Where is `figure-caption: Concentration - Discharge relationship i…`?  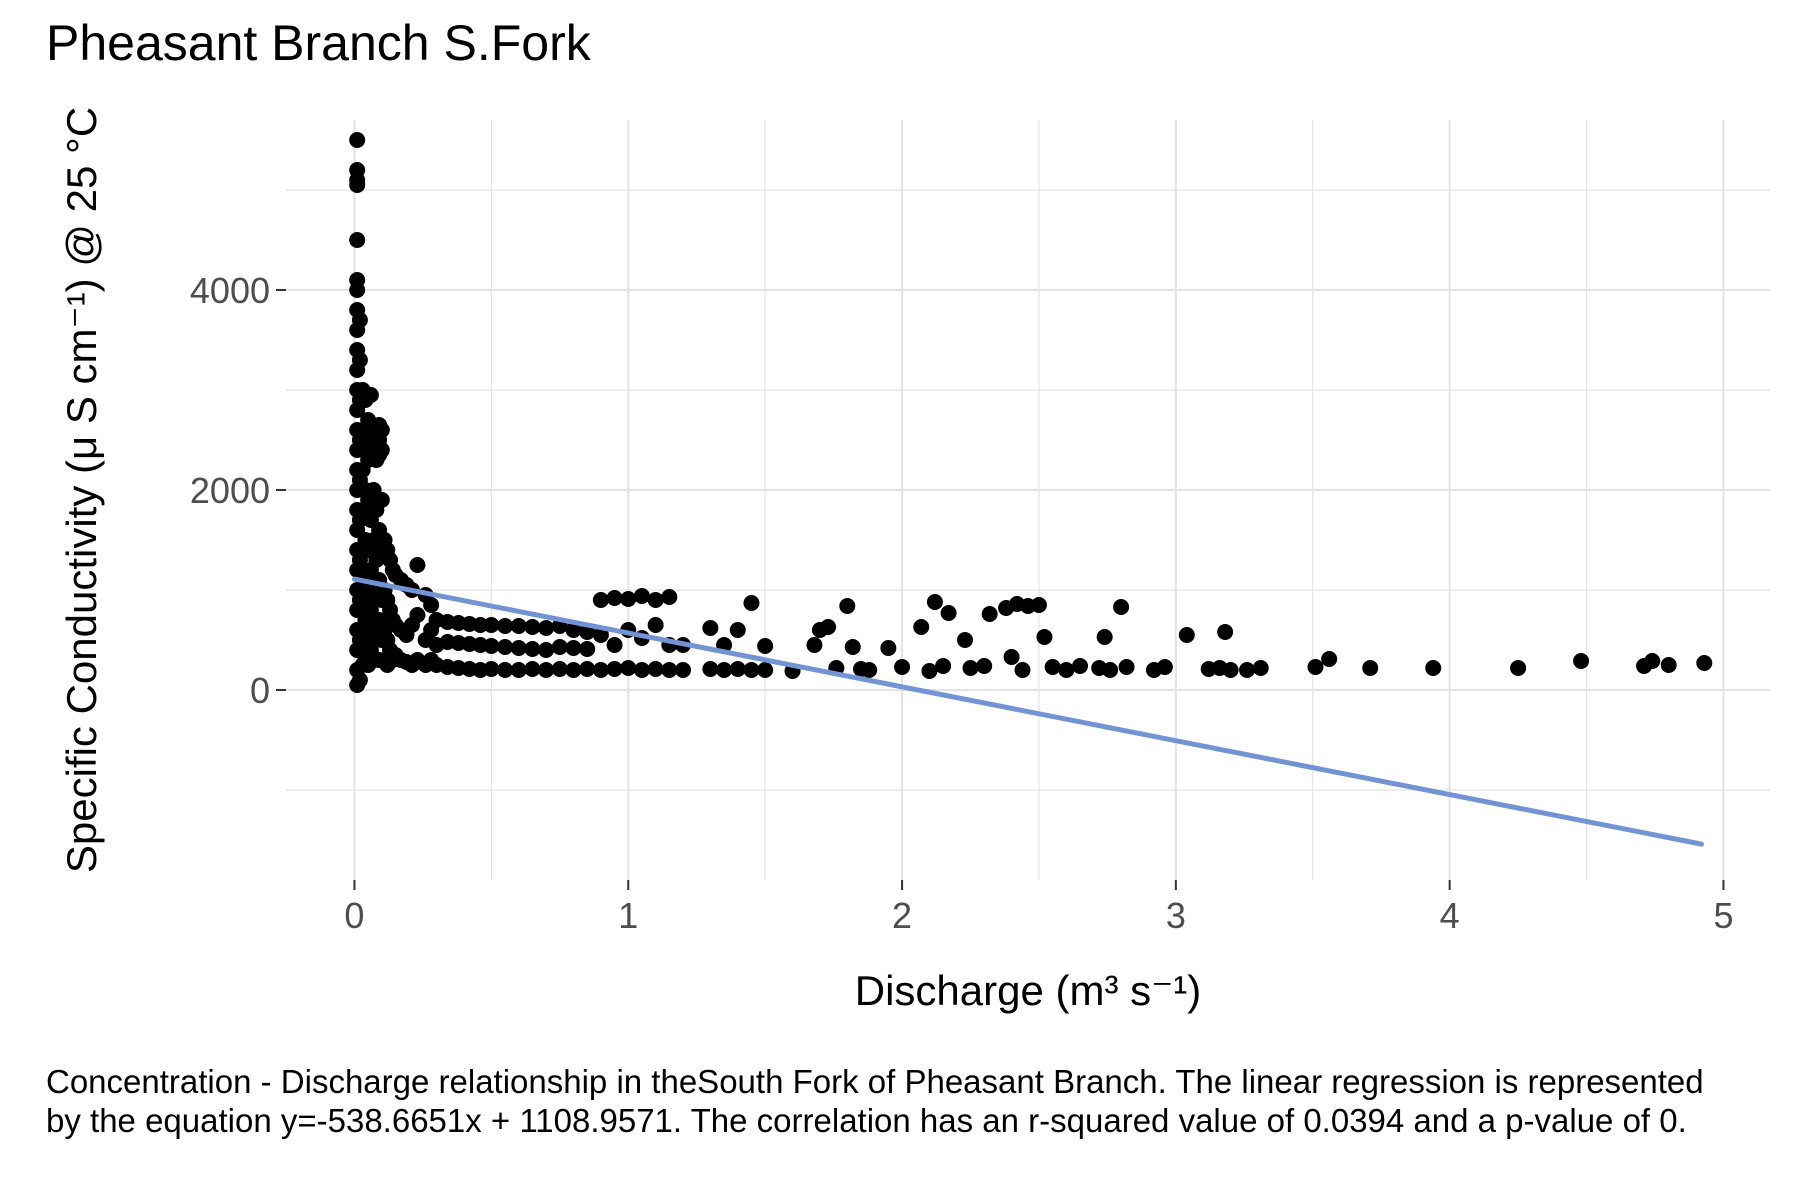 figure-caption: Concentration - Discharge relationship i… is located at coordinates (875, 1101).